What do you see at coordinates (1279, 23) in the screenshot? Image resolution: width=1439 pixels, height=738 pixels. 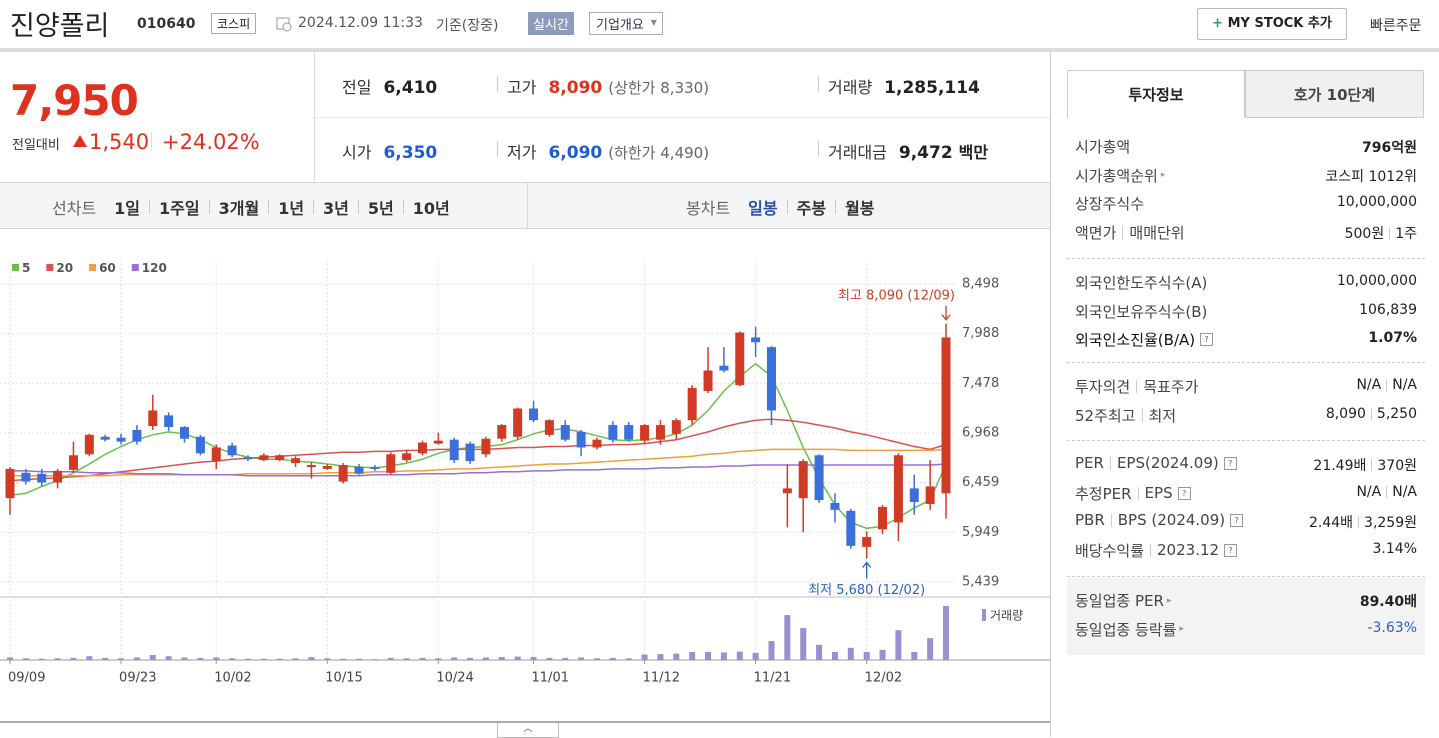 I see `my-stock-label: MY STOCK 추가` at bounding box center [1279, 23].